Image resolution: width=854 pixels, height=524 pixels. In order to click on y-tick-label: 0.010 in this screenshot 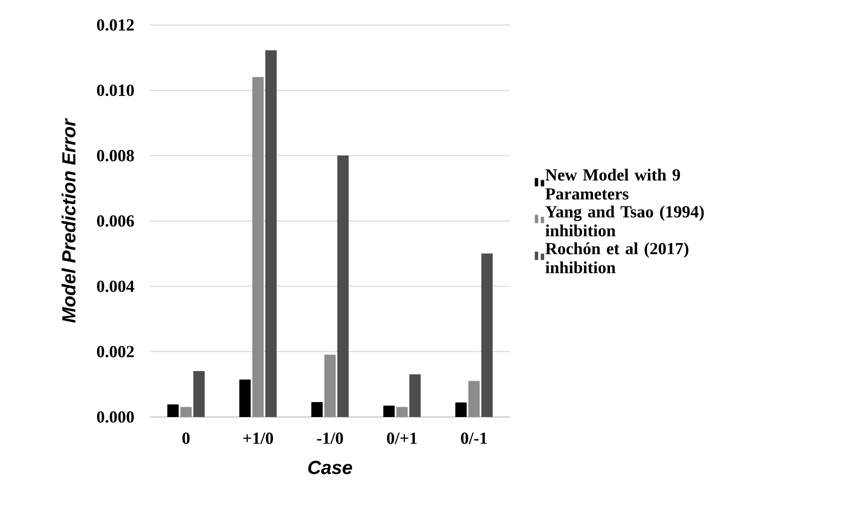, I will do `click(115, 90)`.